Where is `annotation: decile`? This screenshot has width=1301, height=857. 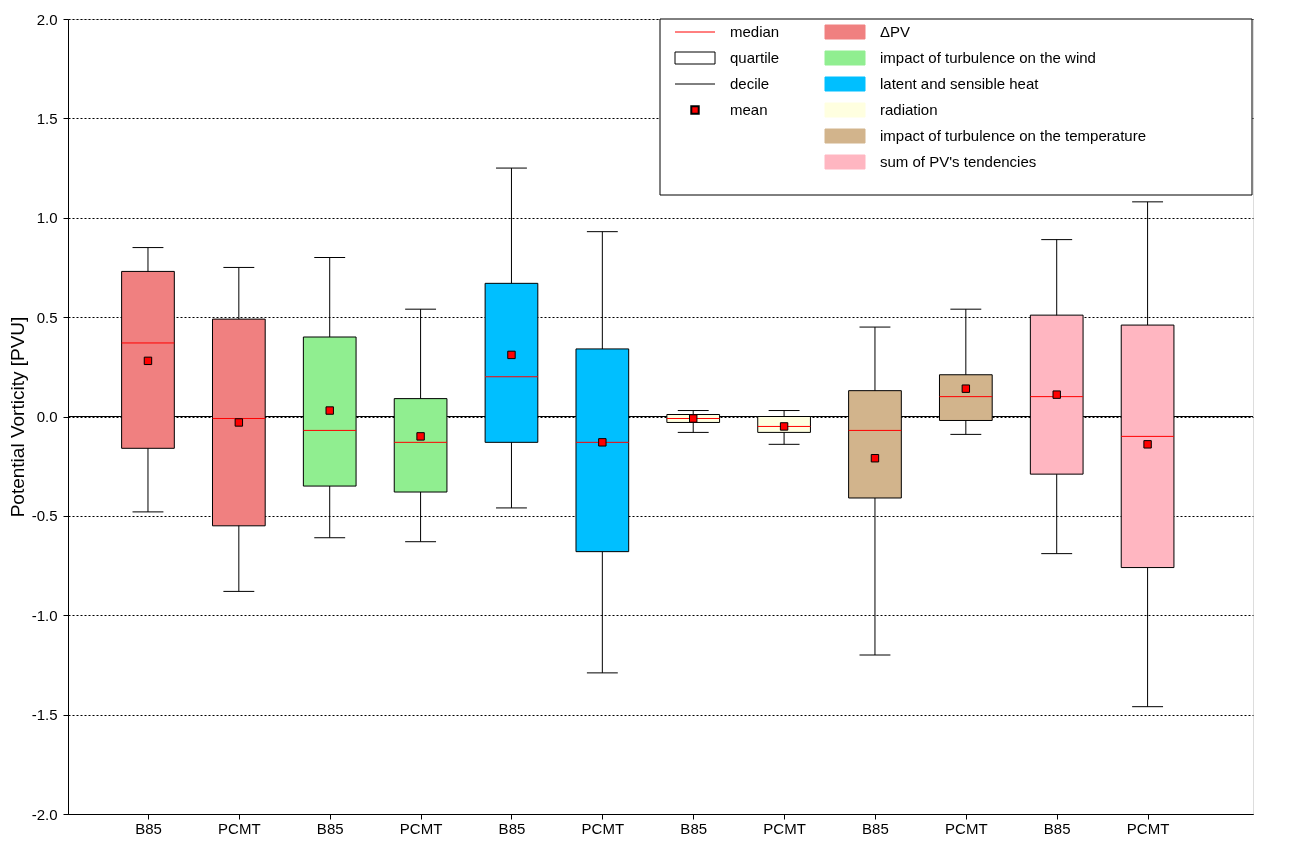
annotation: decile is located at coordinates (750, 83).